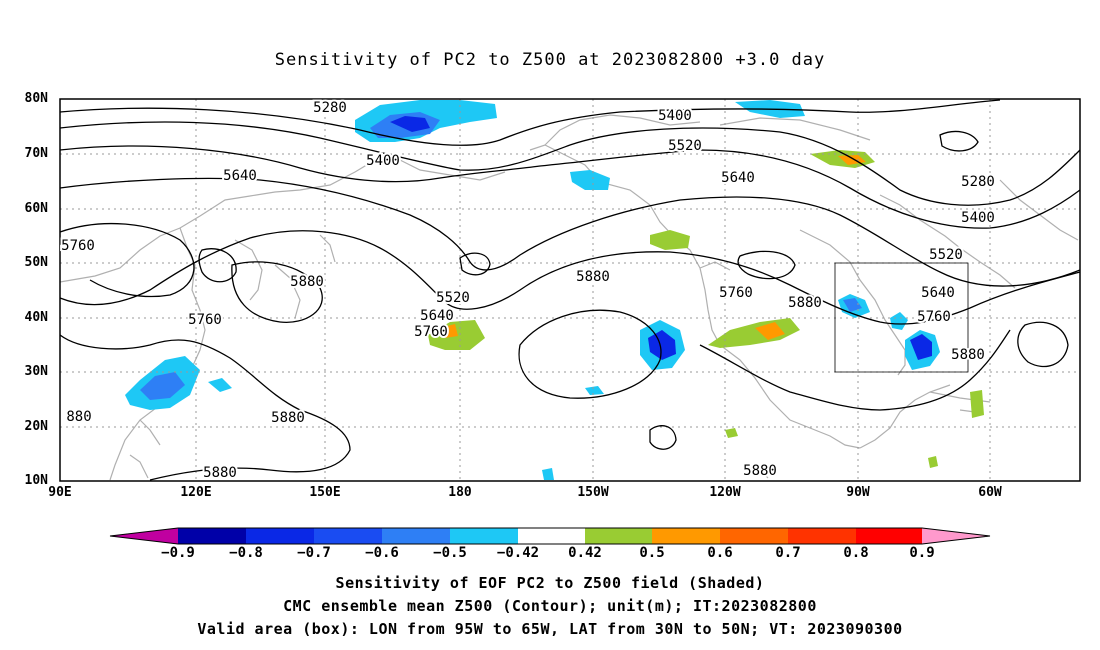 The height and width of the screenshot is (650, 1100). Describe the element at coordinates (585, 553) in the screenshot. I see `colorbar-label: 0.42` at that location.